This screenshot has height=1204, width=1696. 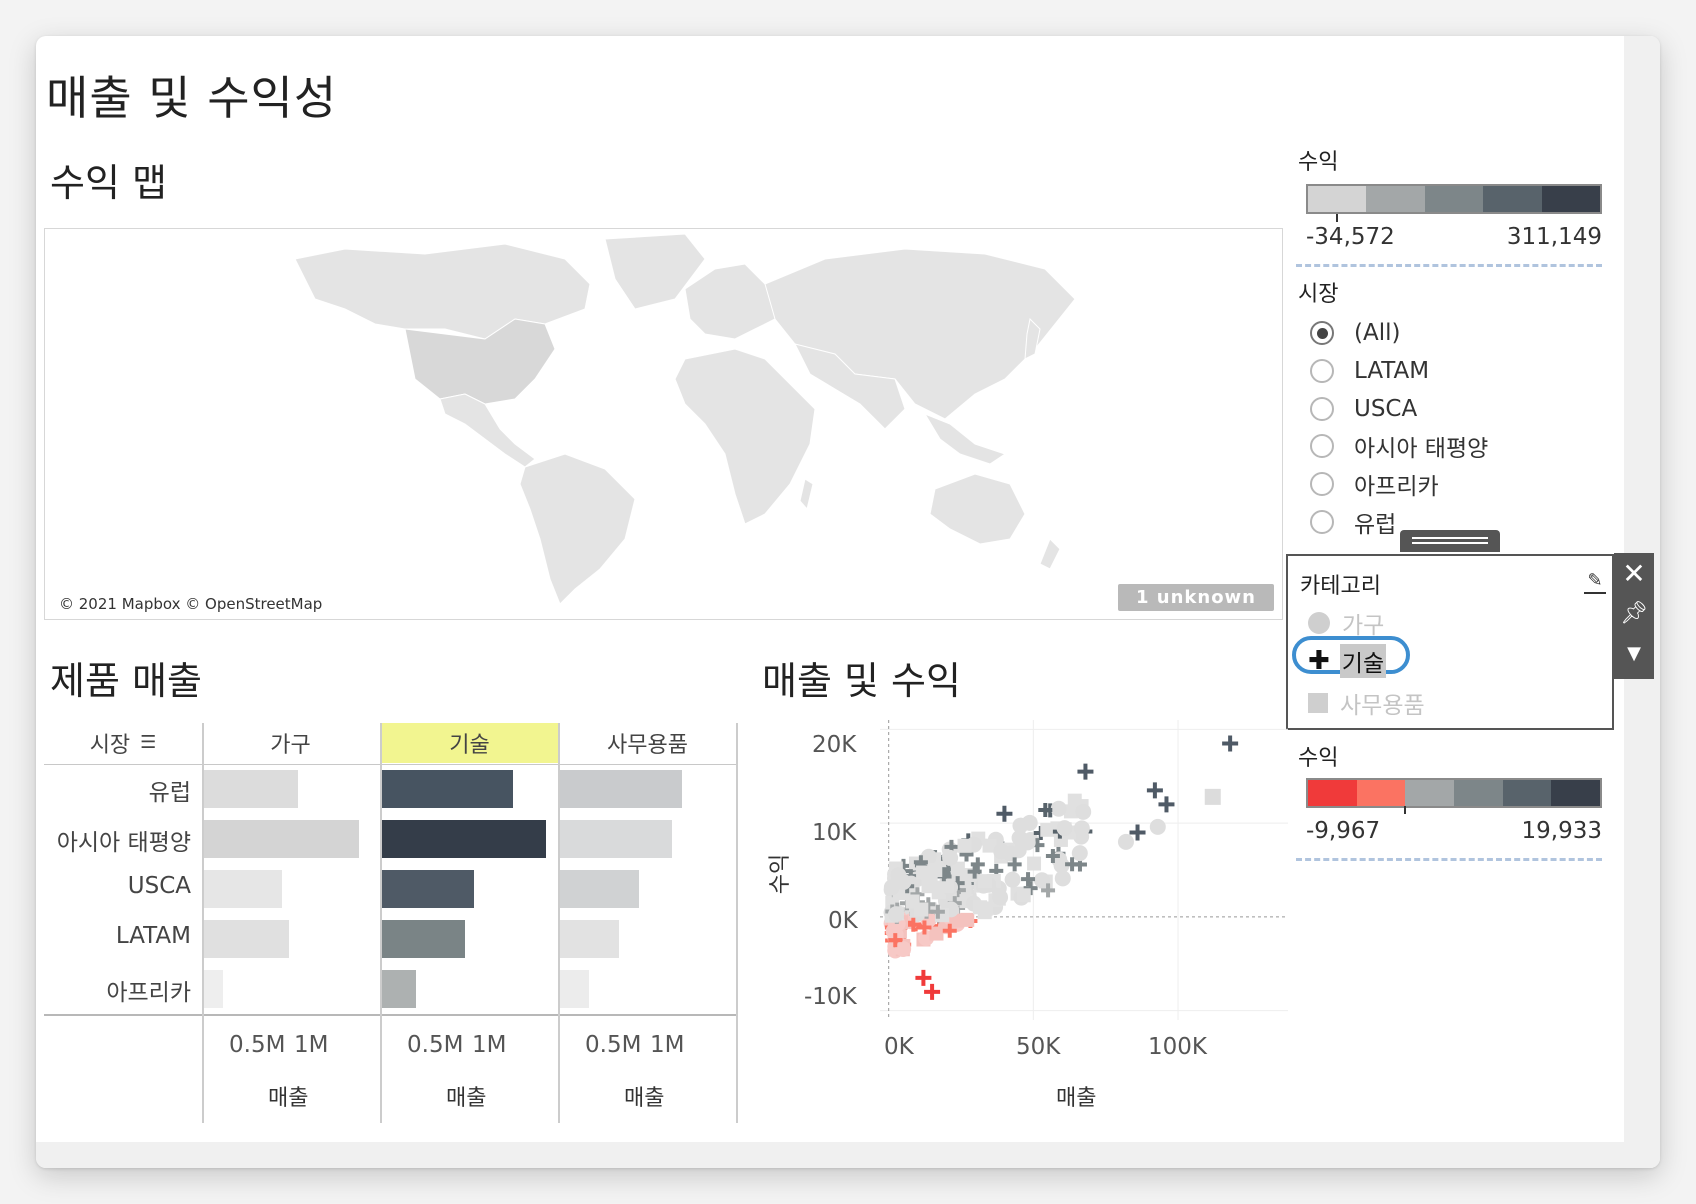 What do you see at coordinates (469, 743) in the screenshot?
I see `column-header-technology: 기술` at bounding box center [469, 743].